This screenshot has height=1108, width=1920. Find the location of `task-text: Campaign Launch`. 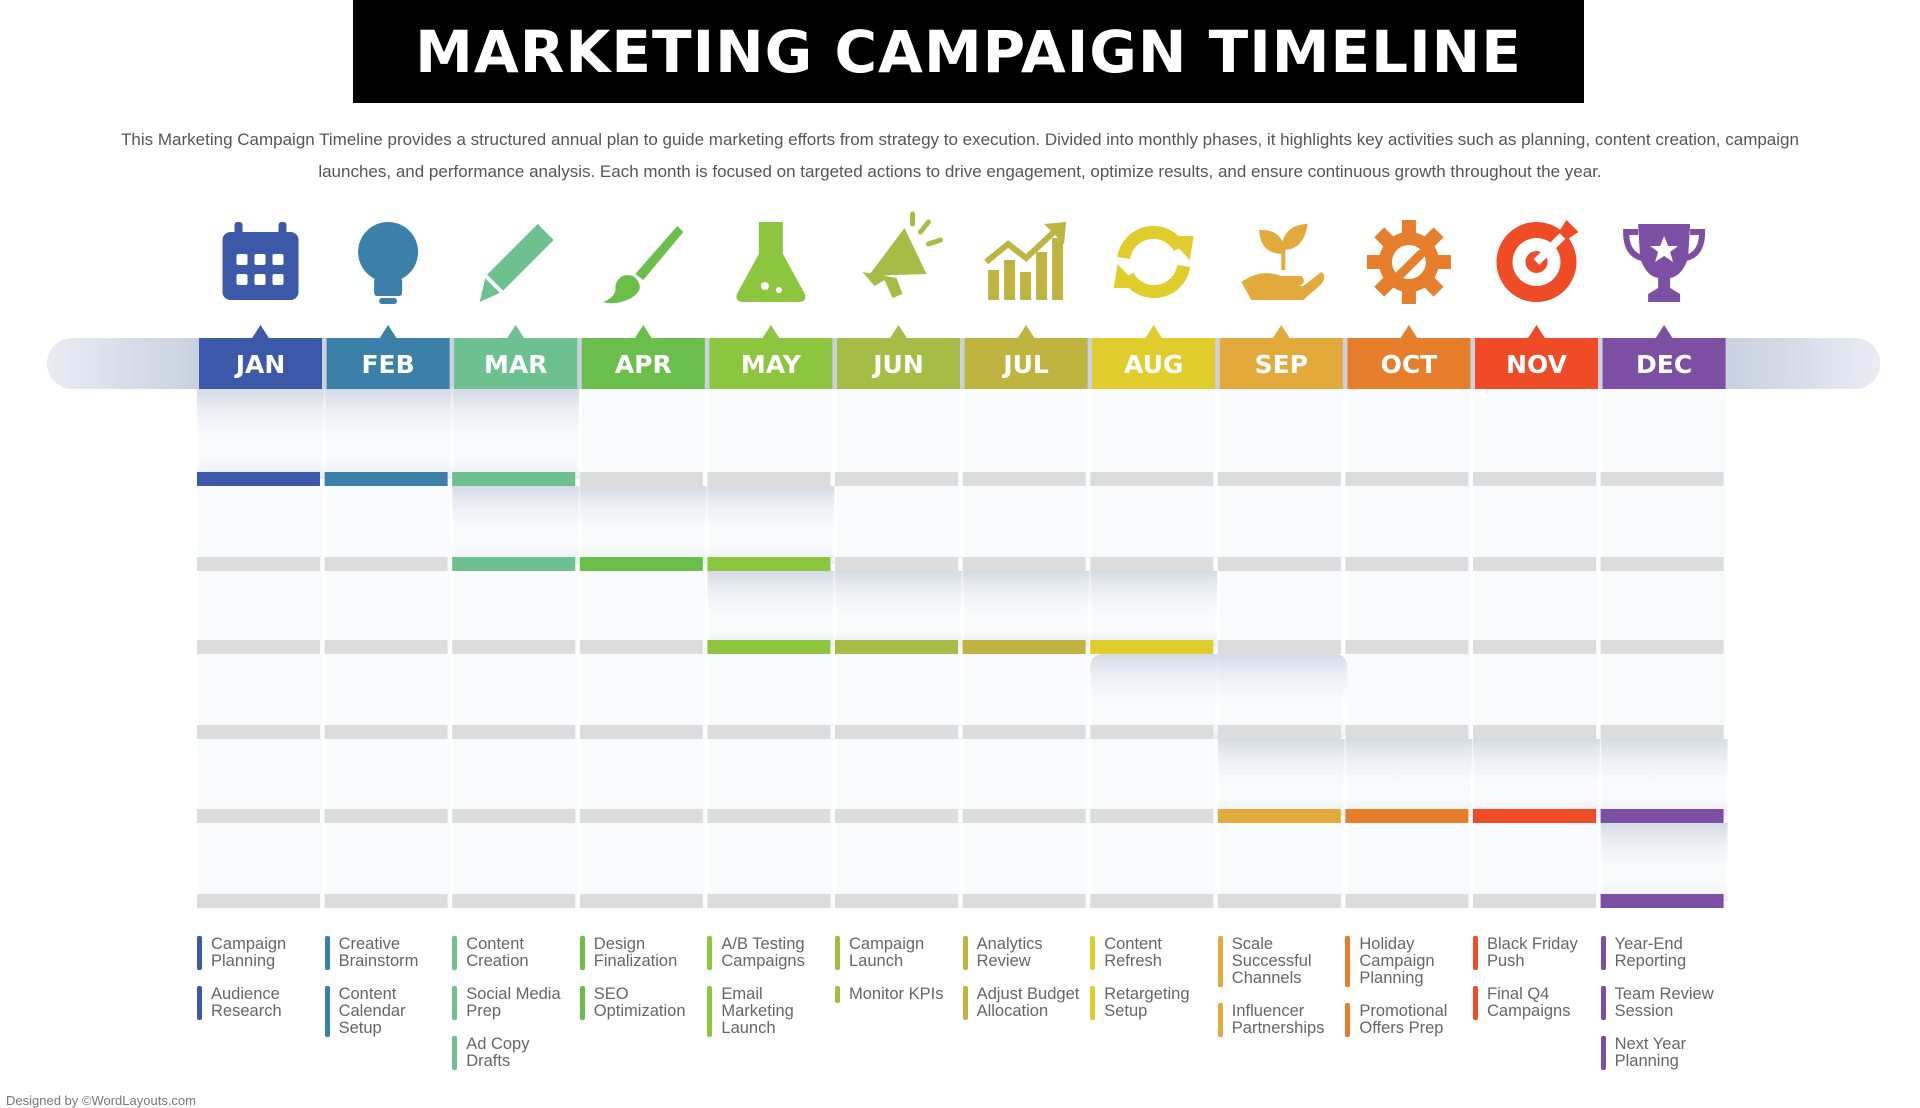

task-text: Campaign Launch is located at coordinates (887, 952).